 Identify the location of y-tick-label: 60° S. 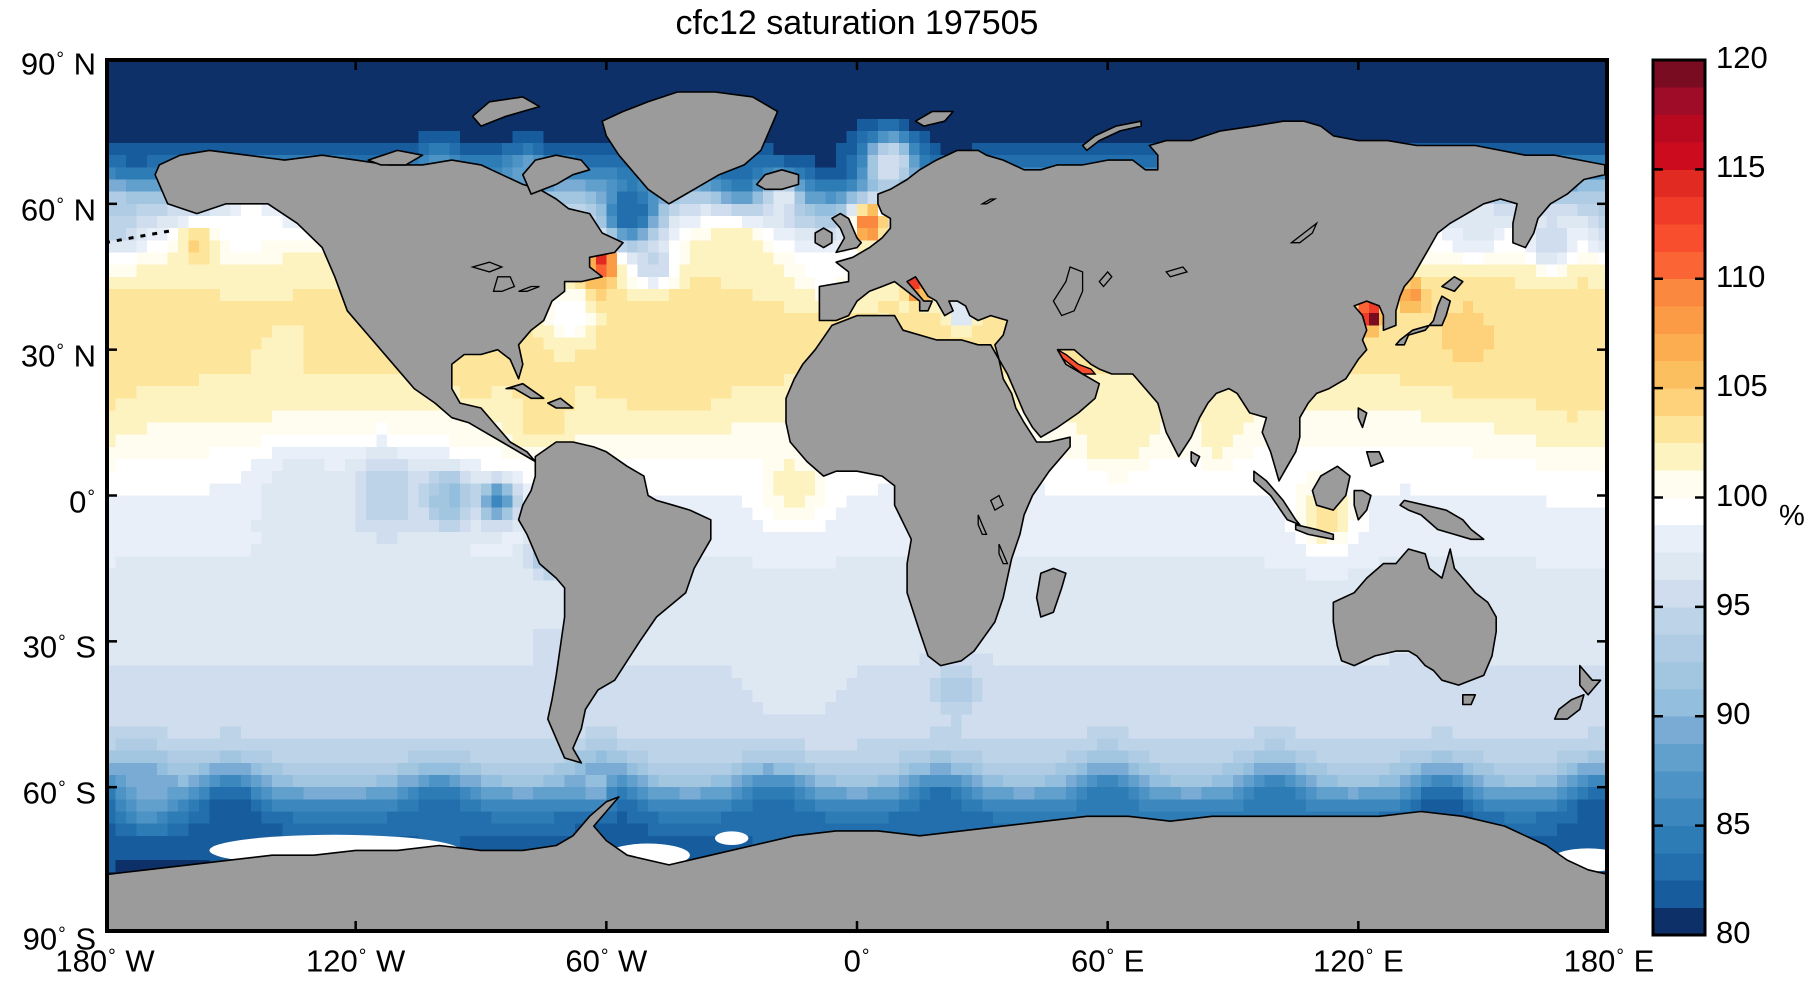
(59, 793).